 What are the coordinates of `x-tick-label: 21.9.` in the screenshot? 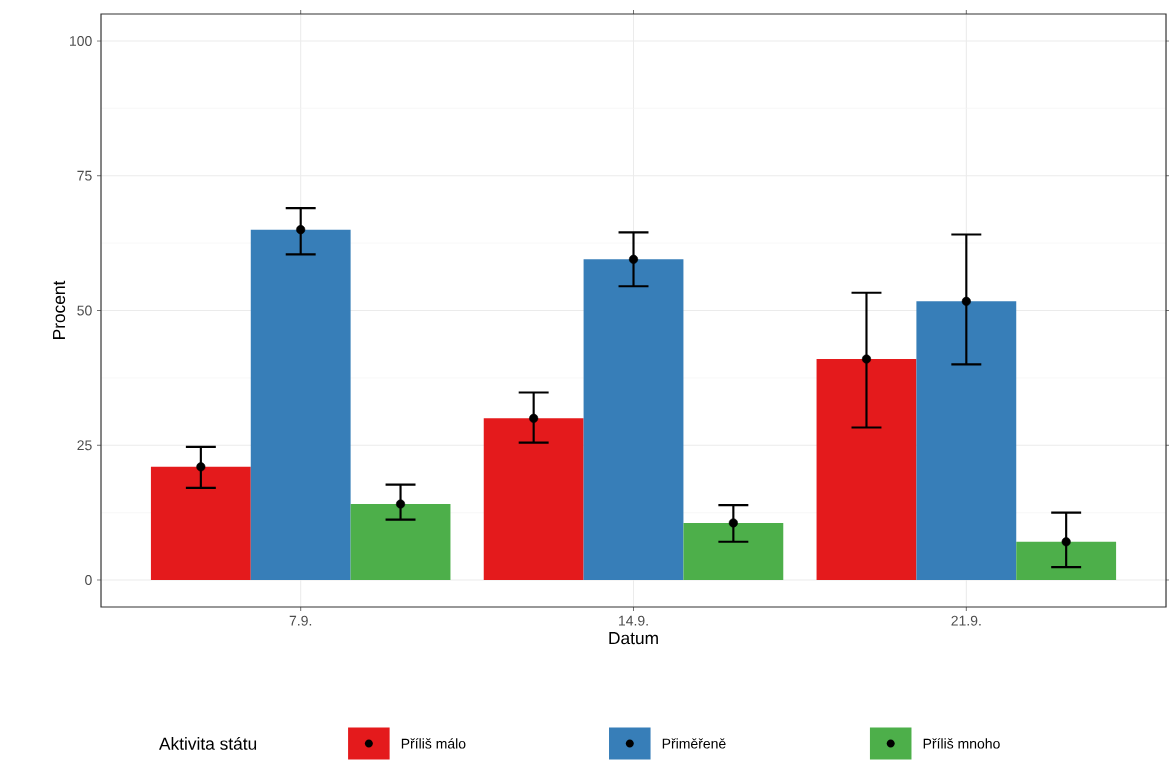 It's located at (966, 620).